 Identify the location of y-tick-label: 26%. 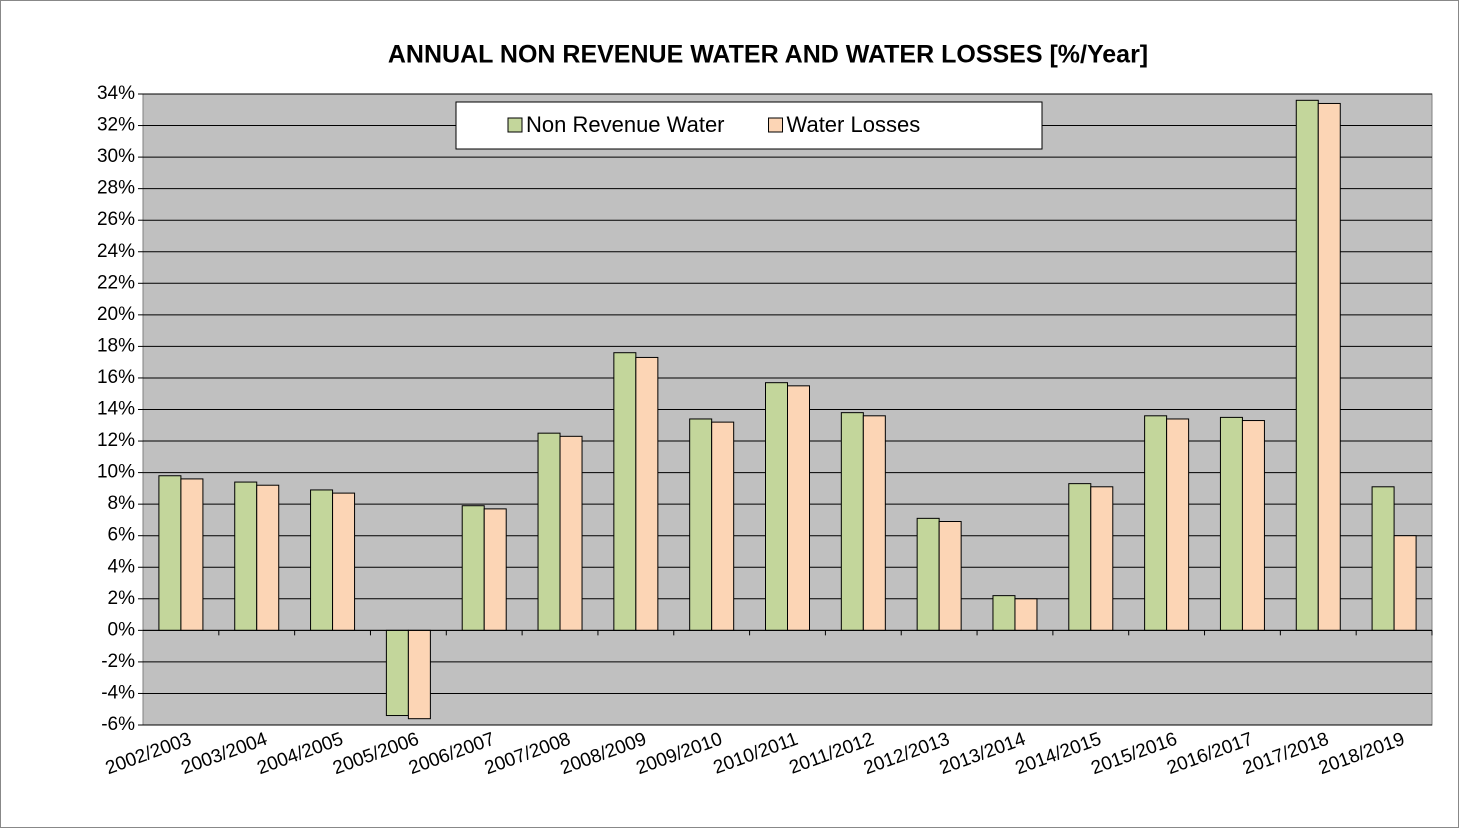
(116, 219).